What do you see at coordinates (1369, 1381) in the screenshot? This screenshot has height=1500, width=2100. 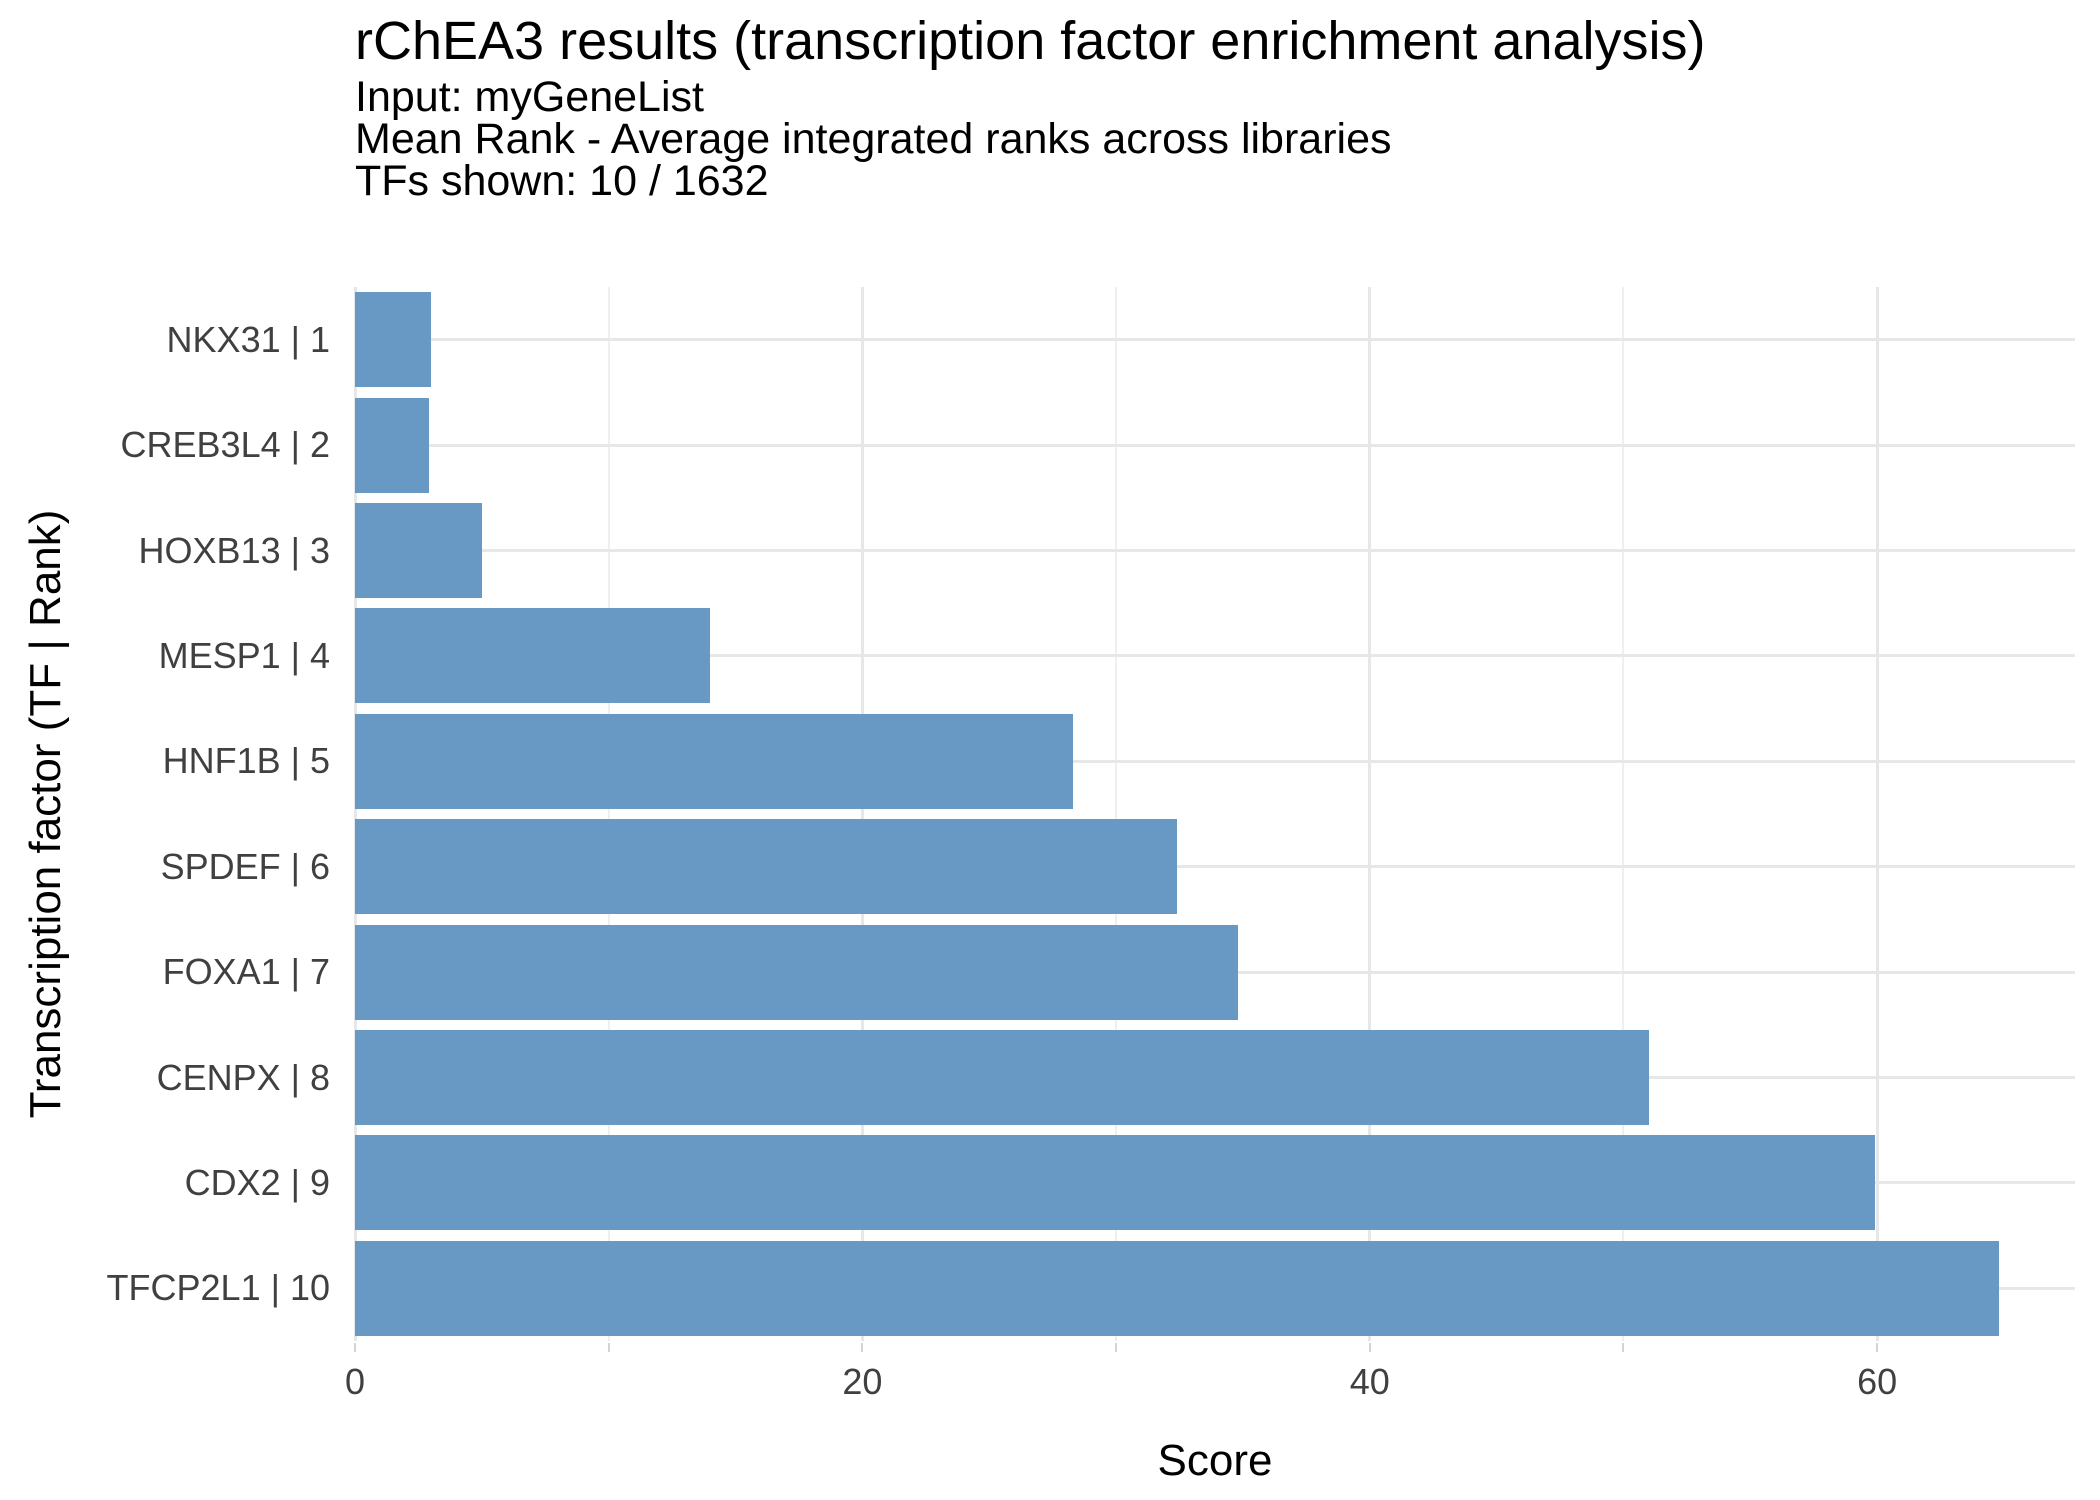 I see `x-tick-label: 40` at bounding box center [1369, 1381].